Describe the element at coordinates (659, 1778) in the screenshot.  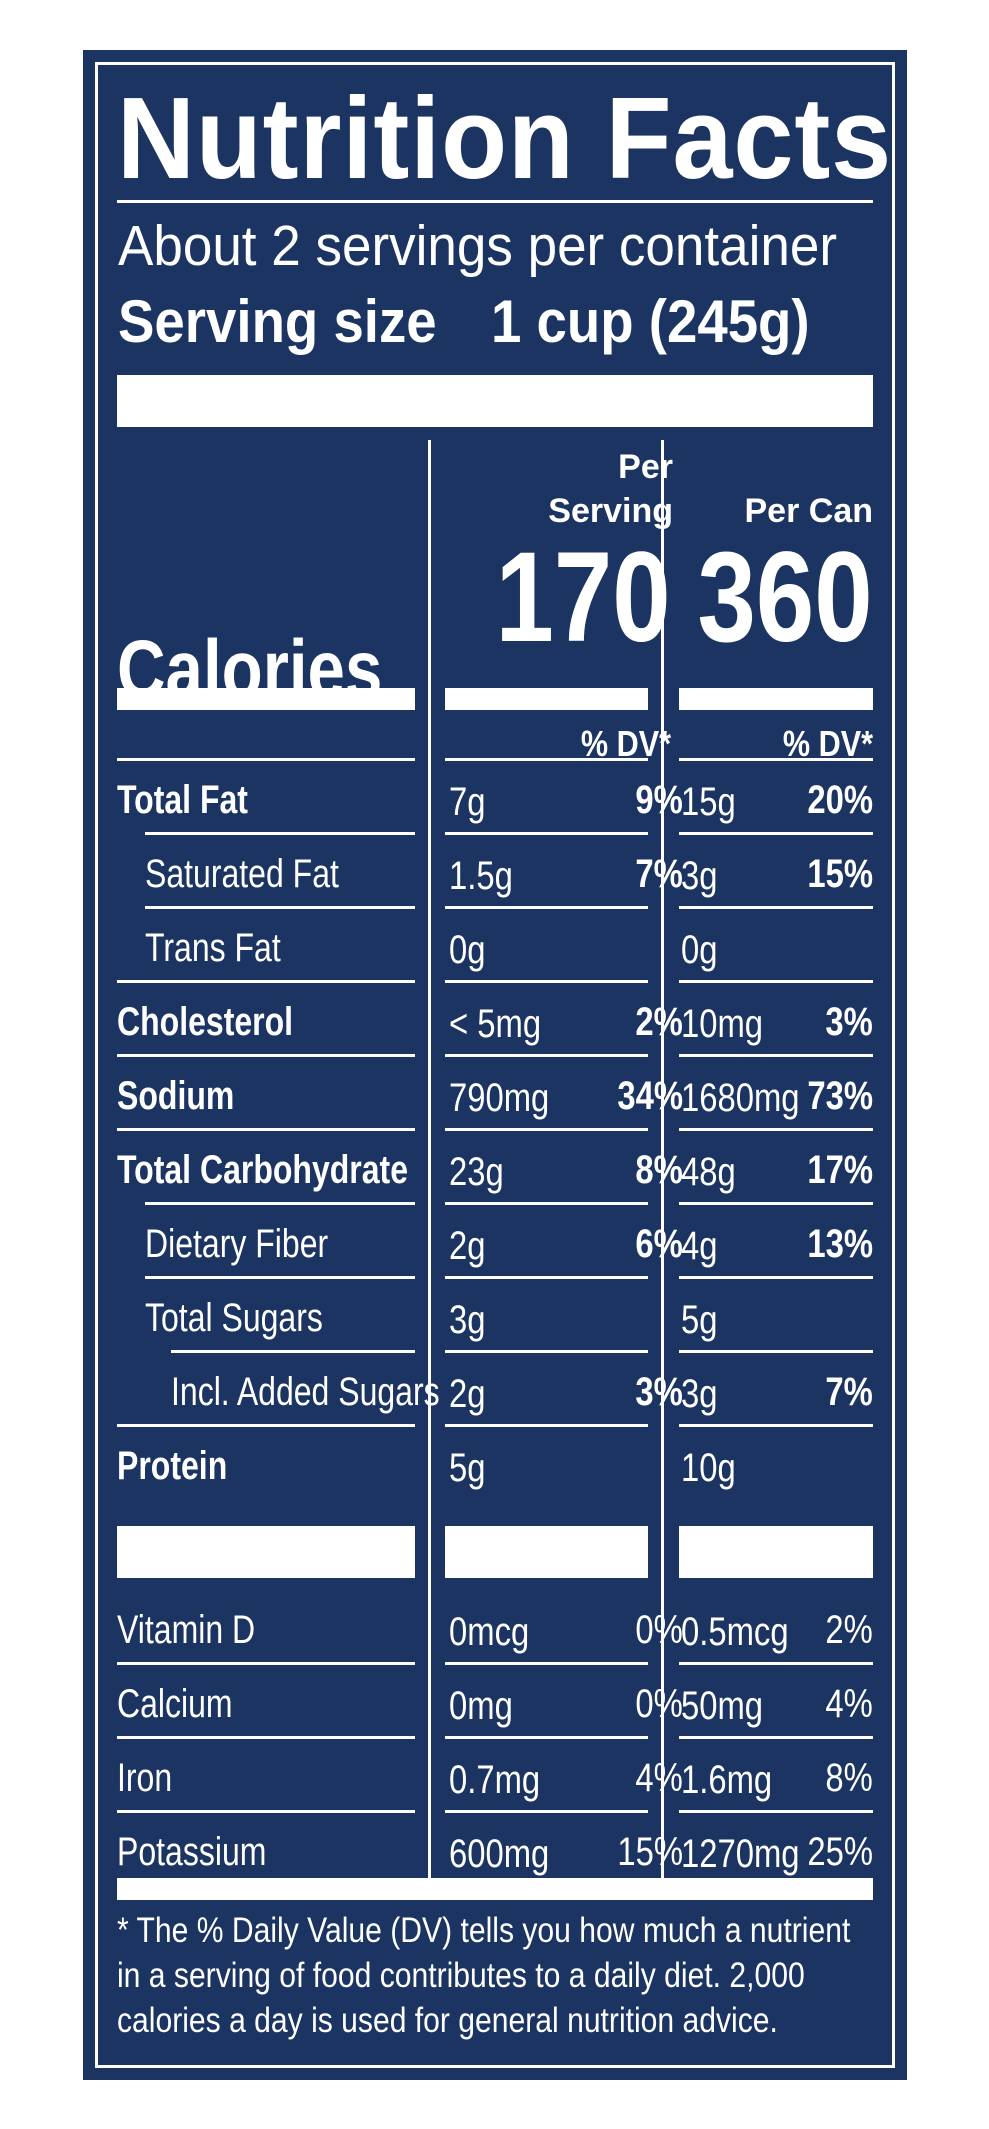
I see `serving-dv: 4%` at that location.